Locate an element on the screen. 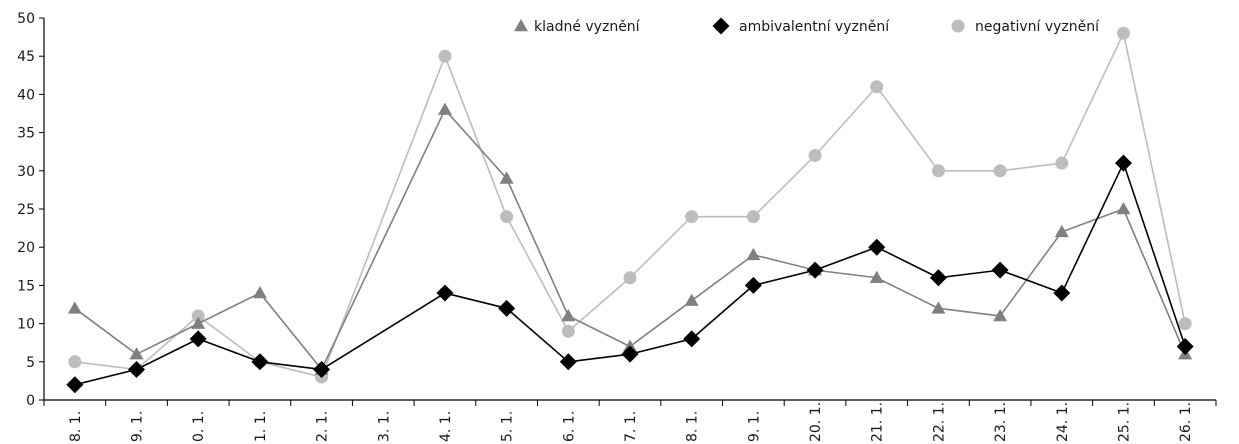 This screenshot has height=444, width=1239. x-tick-label: 25. 1. is located at coordinates (1124, 422).